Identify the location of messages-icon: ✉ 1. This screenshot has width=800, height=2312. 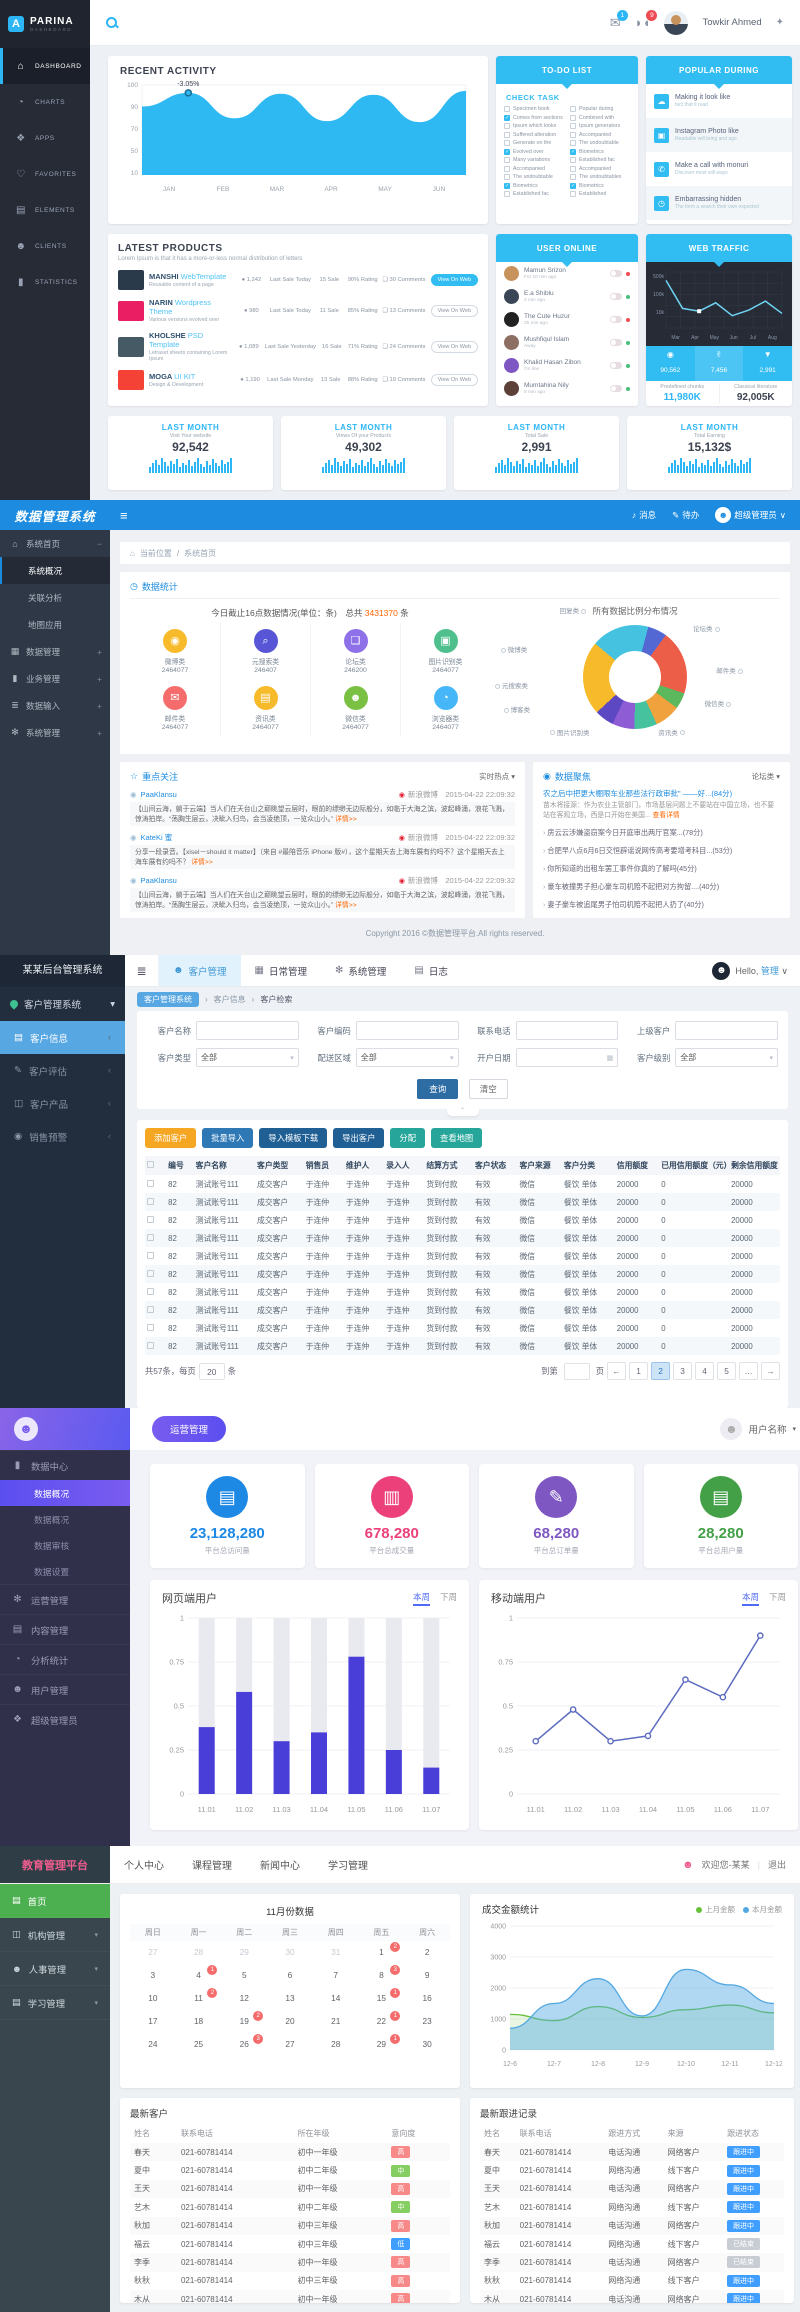
(619, 20).